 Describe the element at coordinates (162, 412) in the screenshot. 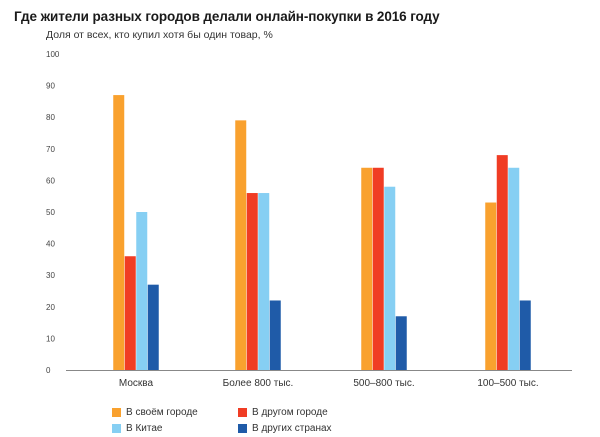

I see `legend-label-own-city: В своём городе` at that location.